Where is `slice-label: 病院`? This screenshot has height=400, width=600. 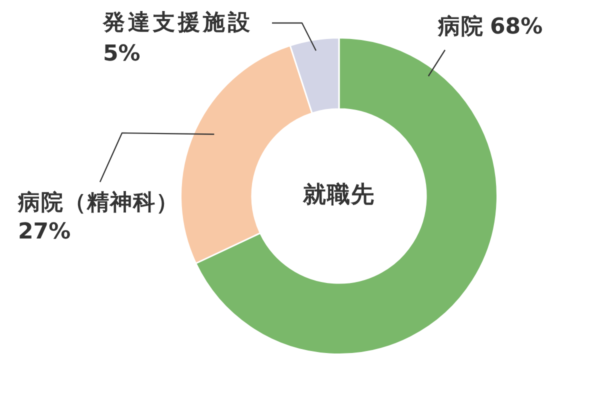
slice-label: 病院 is located at coordinates (460, 27).